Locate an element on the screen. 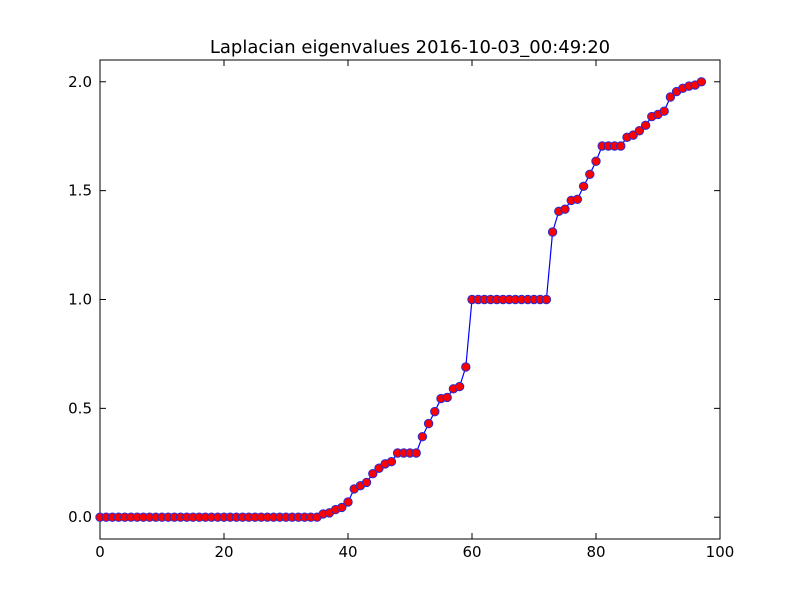 This screenshot has height=605, width=800. y-tick-label: 2.0 is located at coordinates (80, 82).